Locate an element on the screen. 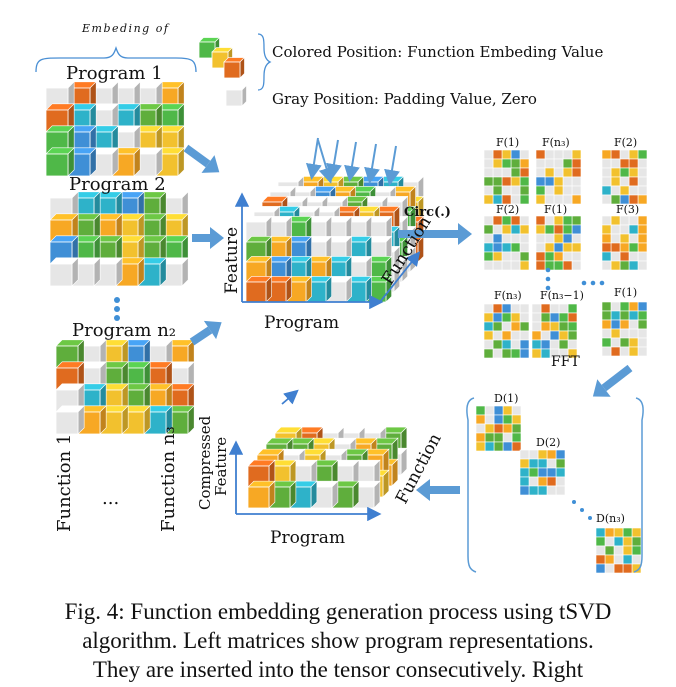 The width and height of the screenshot is (676, 687). vertical-dot is located at coordinates (548, 288).